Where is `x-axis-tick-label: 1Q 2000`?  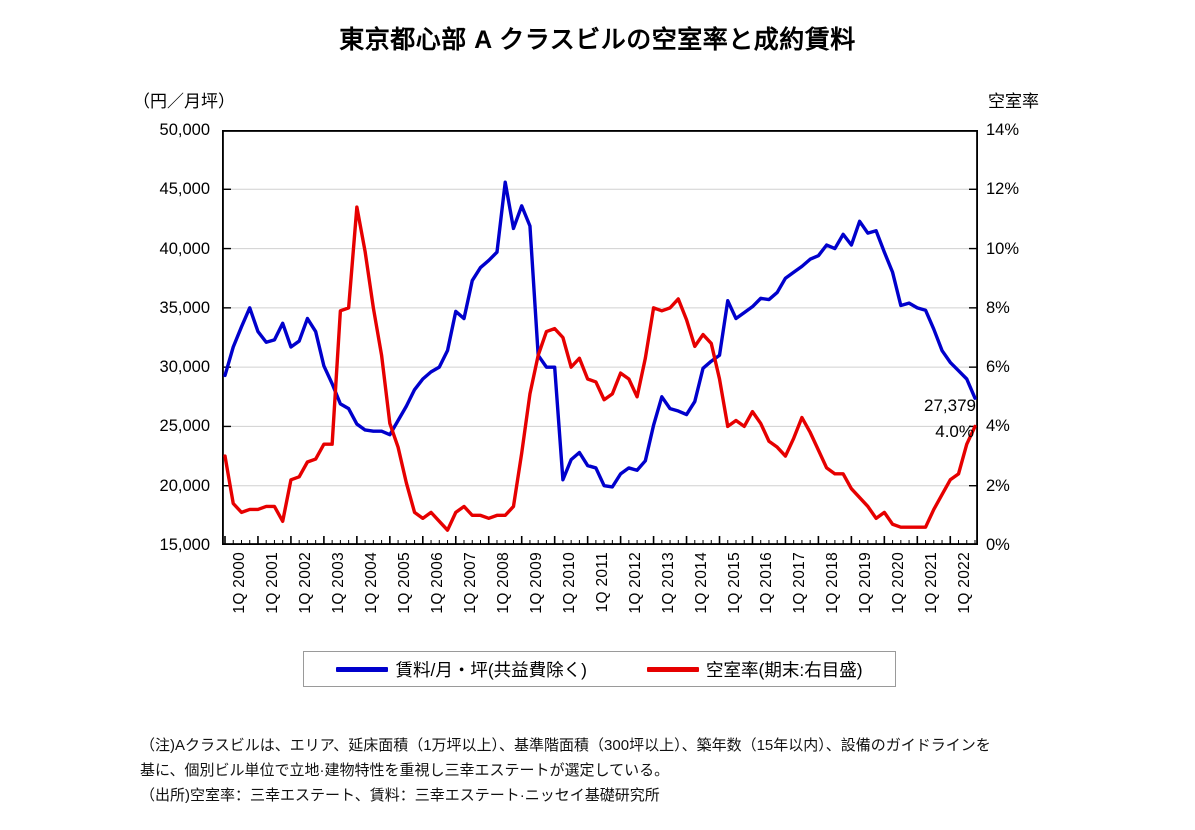
x-axis-tick-label: 1Q 2000 is located at coordinates (239, 583).